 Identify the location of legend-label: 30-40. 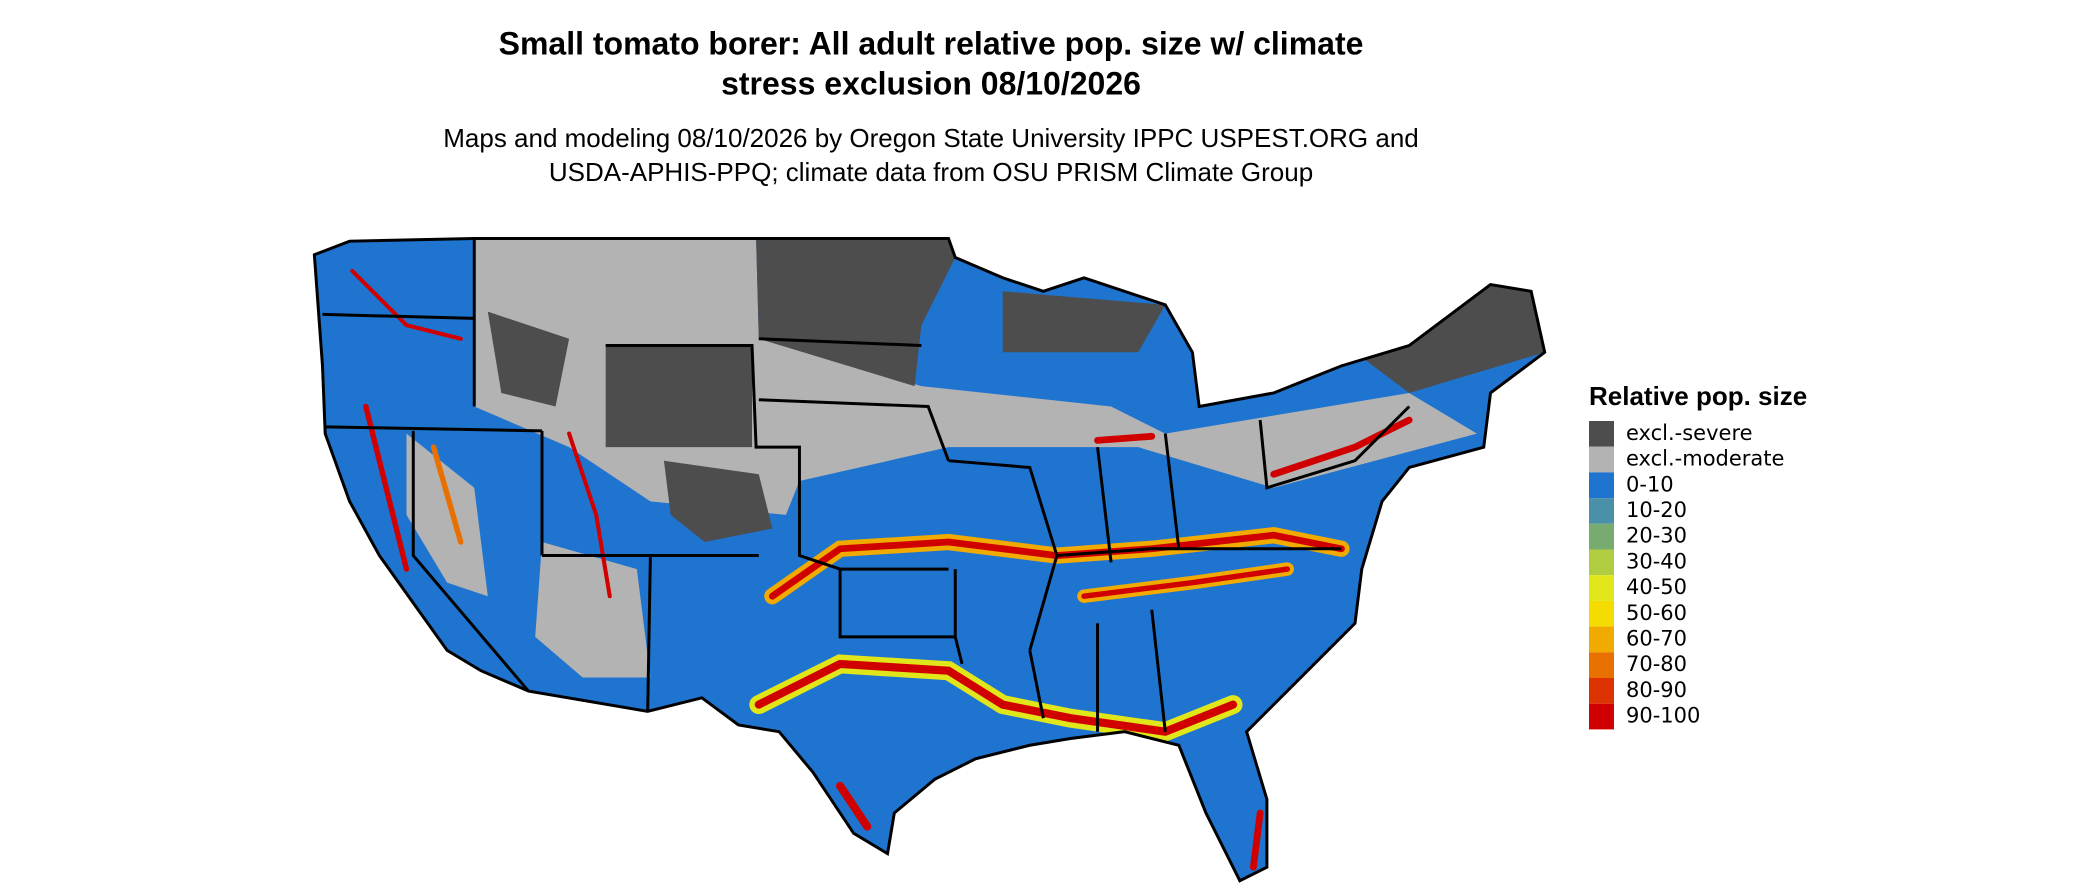
(1656, 561).